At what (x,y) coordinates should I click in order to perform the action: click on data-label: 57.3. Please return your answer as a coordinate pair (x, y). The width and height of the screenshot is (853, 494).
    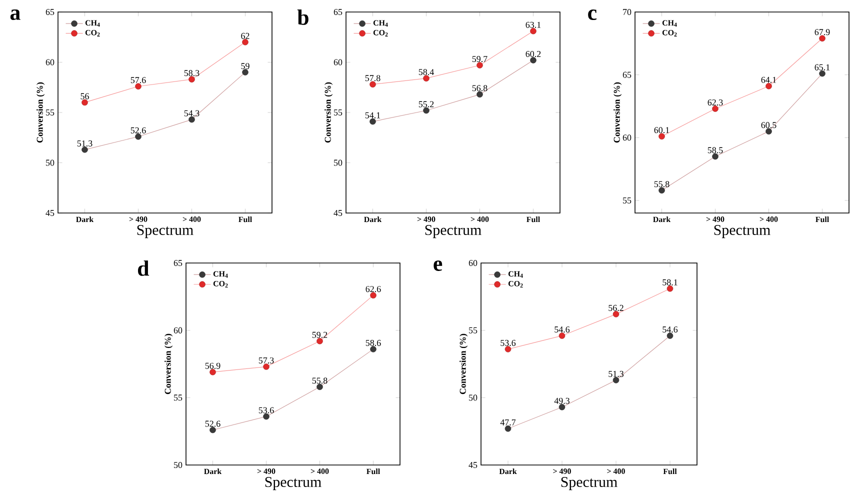
    Looking at the image, I should click on (266, 360).